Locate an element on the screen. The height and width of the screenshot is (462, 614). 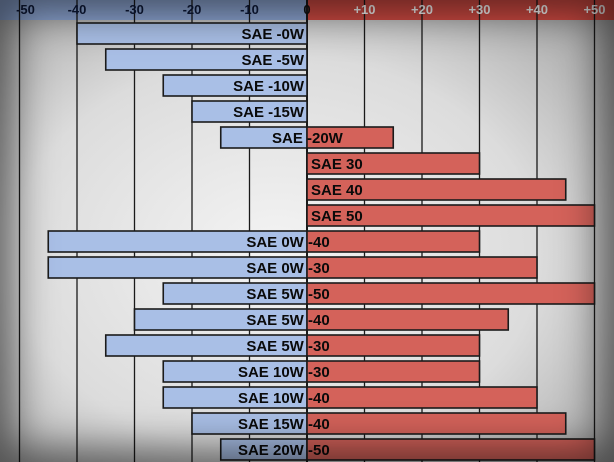
bar-label: SAE -10W is located at coordinates (269, 86).